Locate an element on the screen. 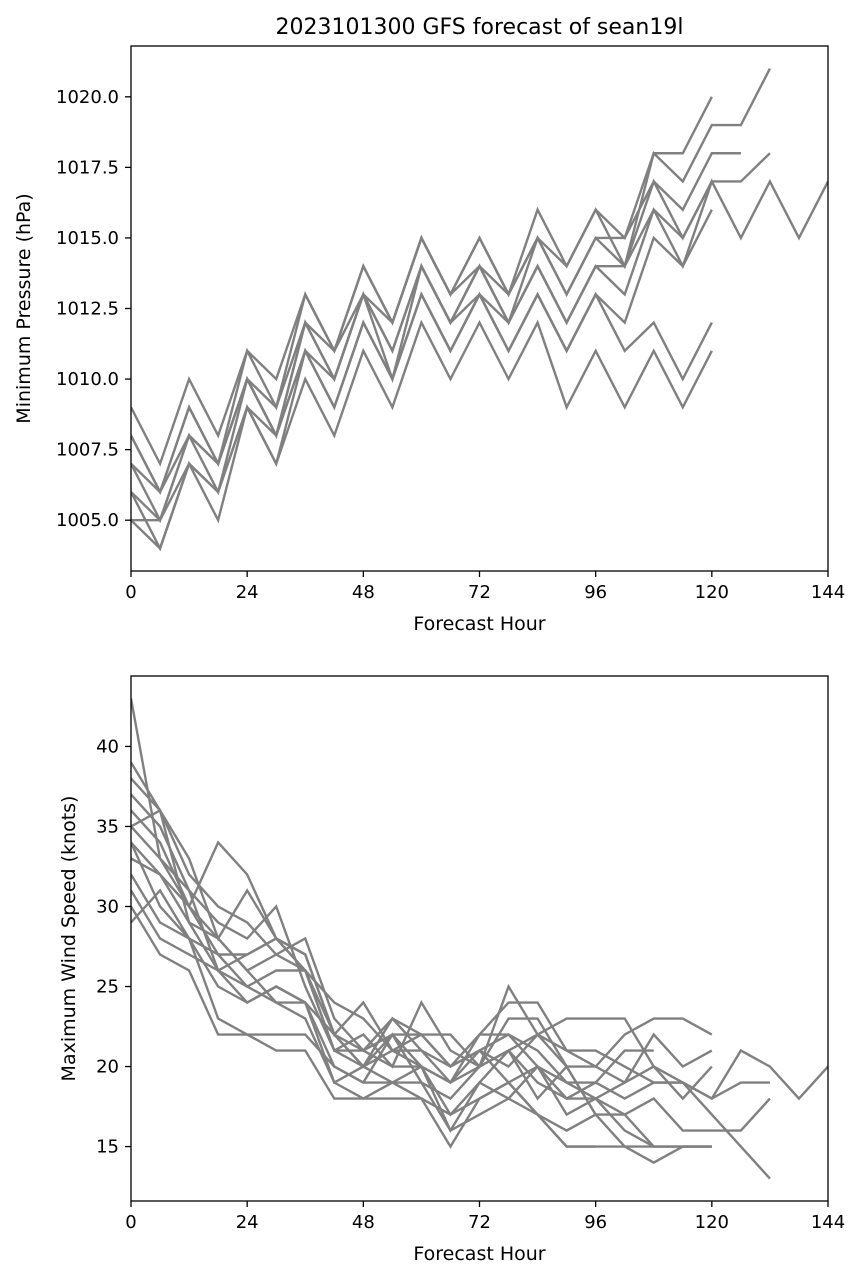 The image size is (863, 1279). wind-y-tick-label: 20 is located at coordinates (107, 1067).